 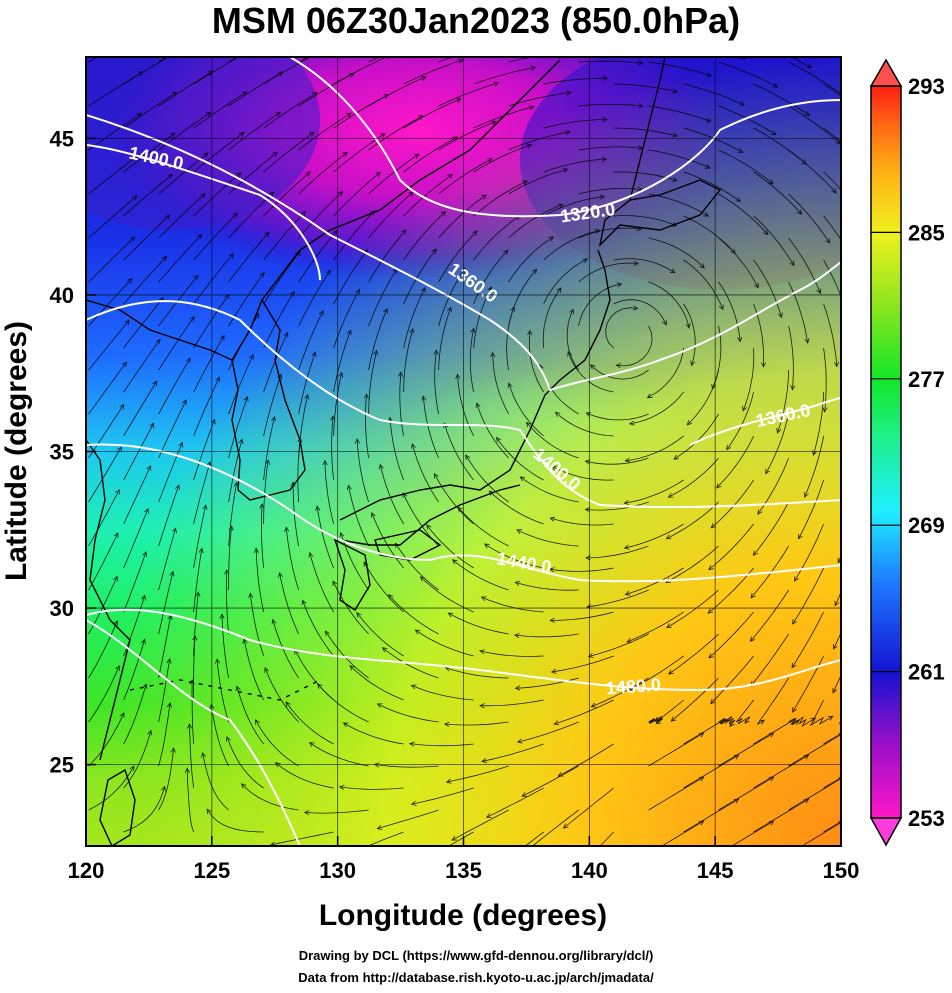 I want to click on x-tick-label: 135, so click(x=463, y=870).